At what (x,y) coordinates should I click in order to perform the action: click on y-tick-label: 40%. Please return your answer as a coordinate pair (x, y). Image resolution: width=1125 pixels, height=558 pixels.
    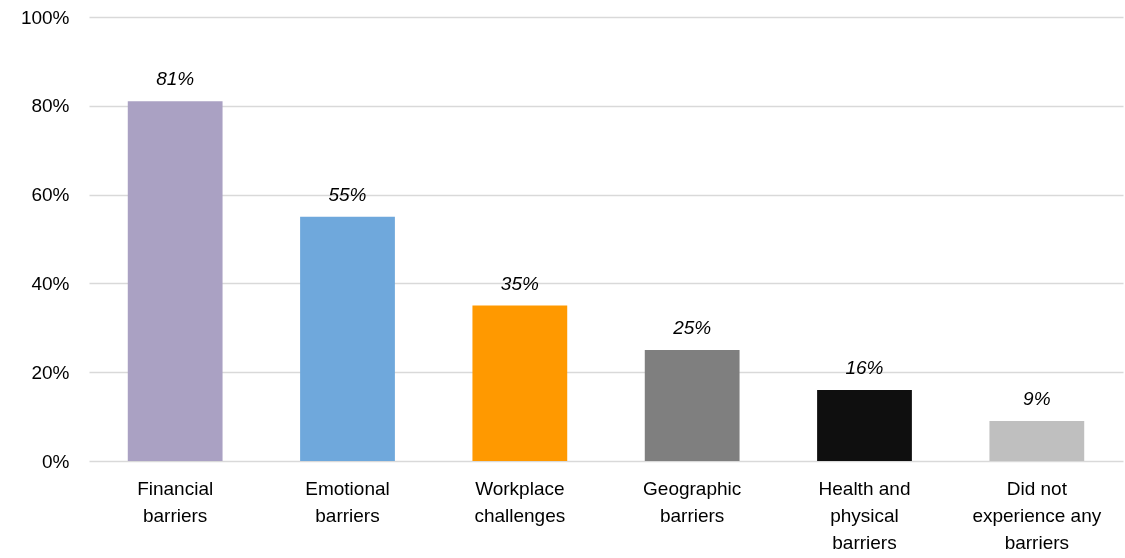
    Looking at the image, I should click on (50, 283).